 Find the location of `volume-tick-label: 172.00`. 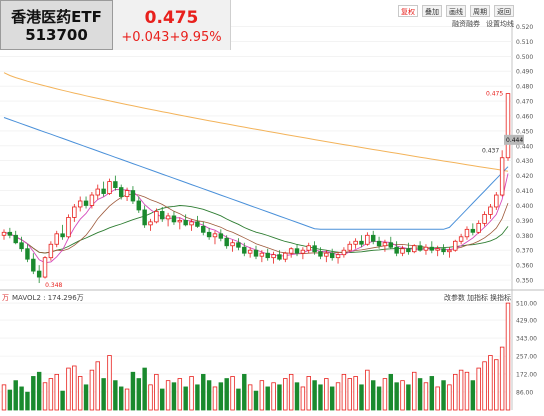

volume-tick-label: 172.00 is located at coordinates (526, 374).